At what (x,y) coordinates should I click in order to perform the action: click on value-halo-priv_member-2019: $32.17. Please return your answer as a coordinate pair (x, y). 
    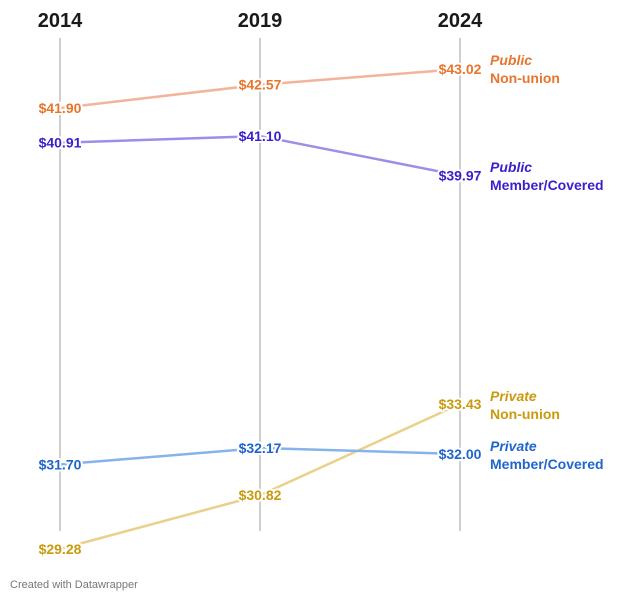
    Looking at the image, I should click on (260, 448).